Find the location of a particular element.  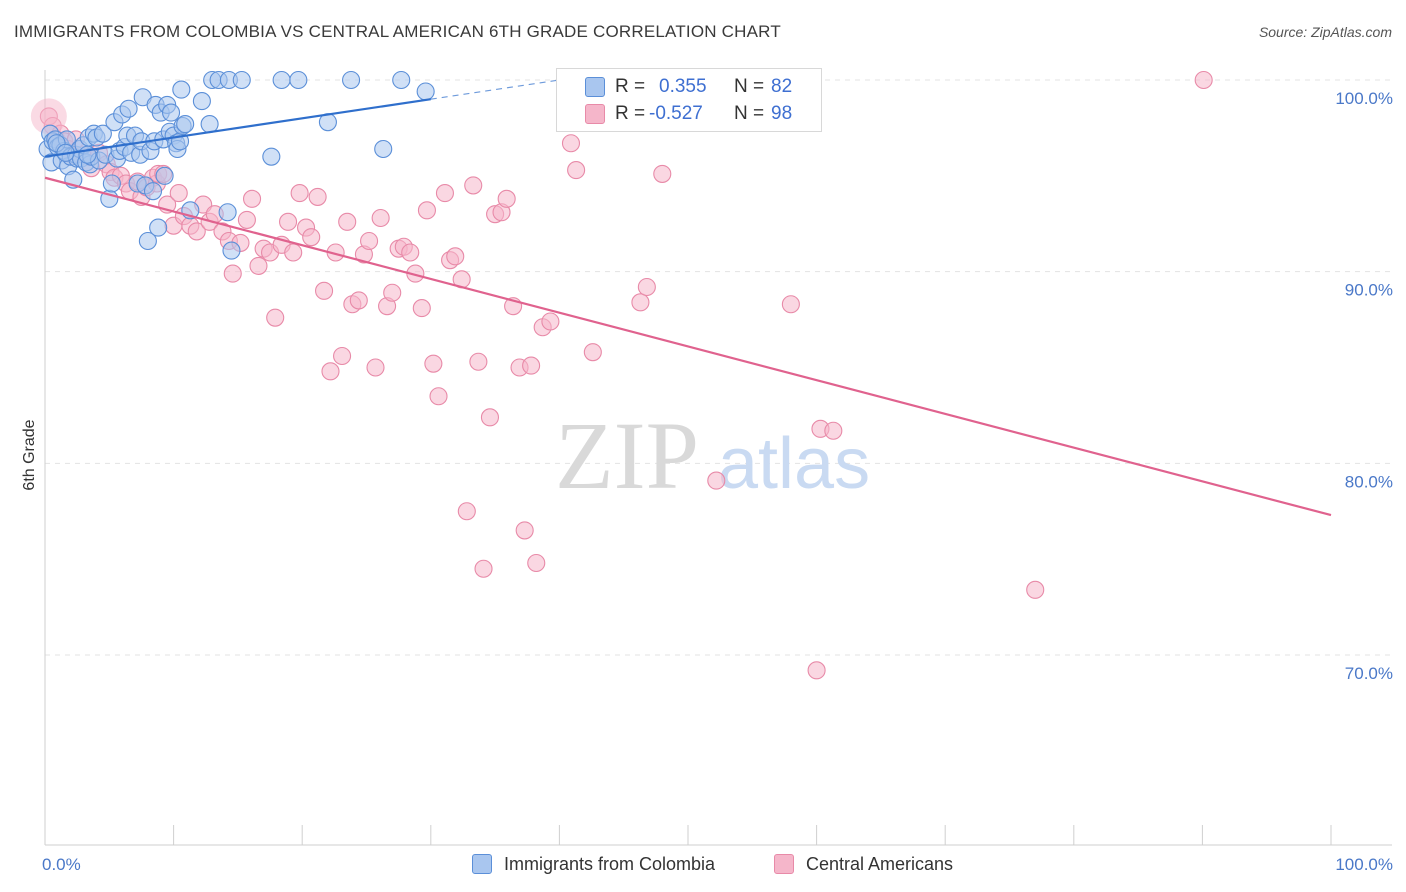

legend-r-value: -0.527 is located at coordinates (676, 113).